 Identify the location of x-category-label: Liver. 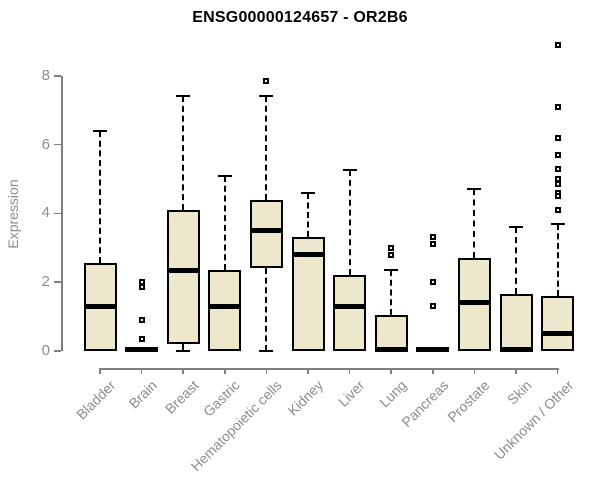
(351, 393).